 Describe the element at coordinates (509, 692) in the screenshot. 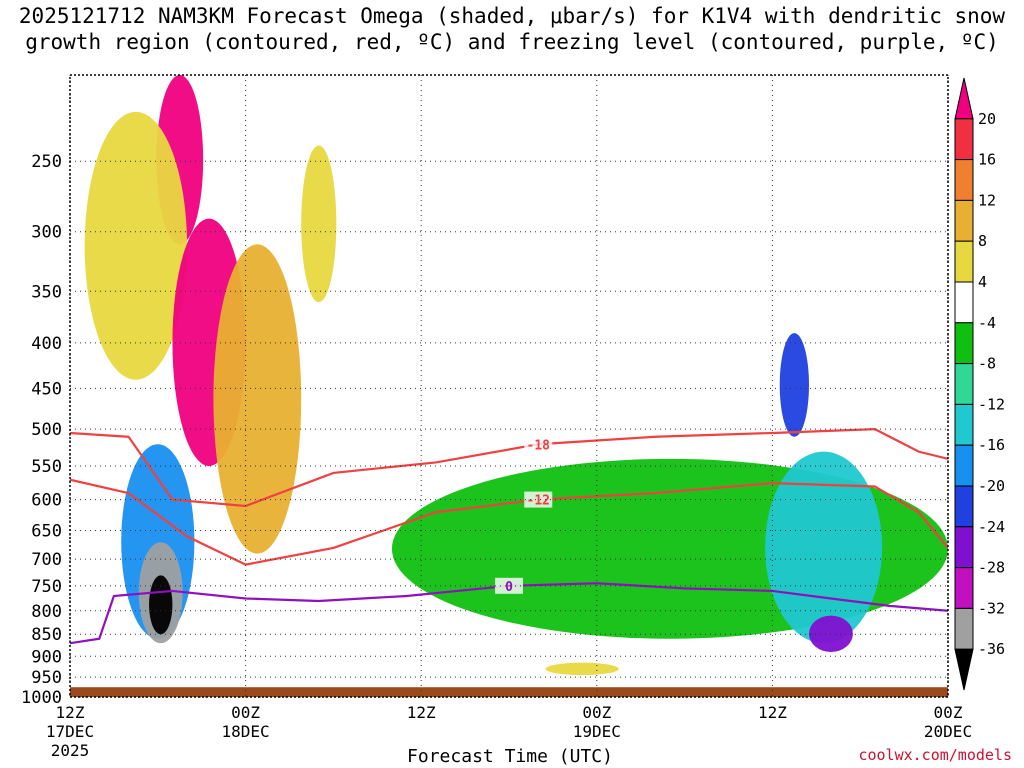

I see `ground-terrain` at that location.